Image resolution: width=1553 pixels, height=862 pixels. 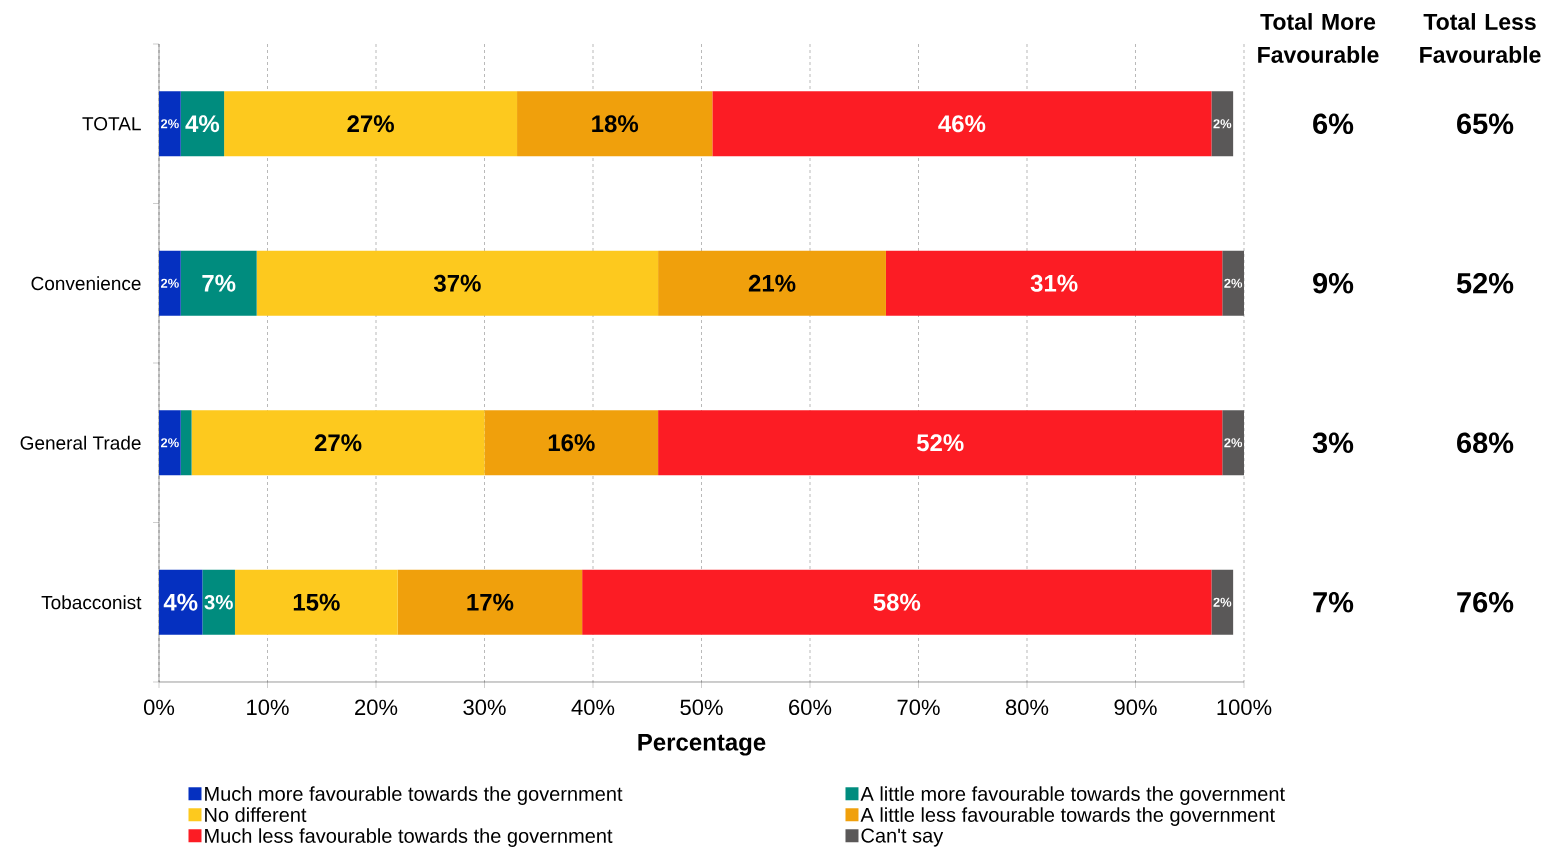 I want to click on legend-label: Much less favourable towards the government, so click(x=409, y=837).